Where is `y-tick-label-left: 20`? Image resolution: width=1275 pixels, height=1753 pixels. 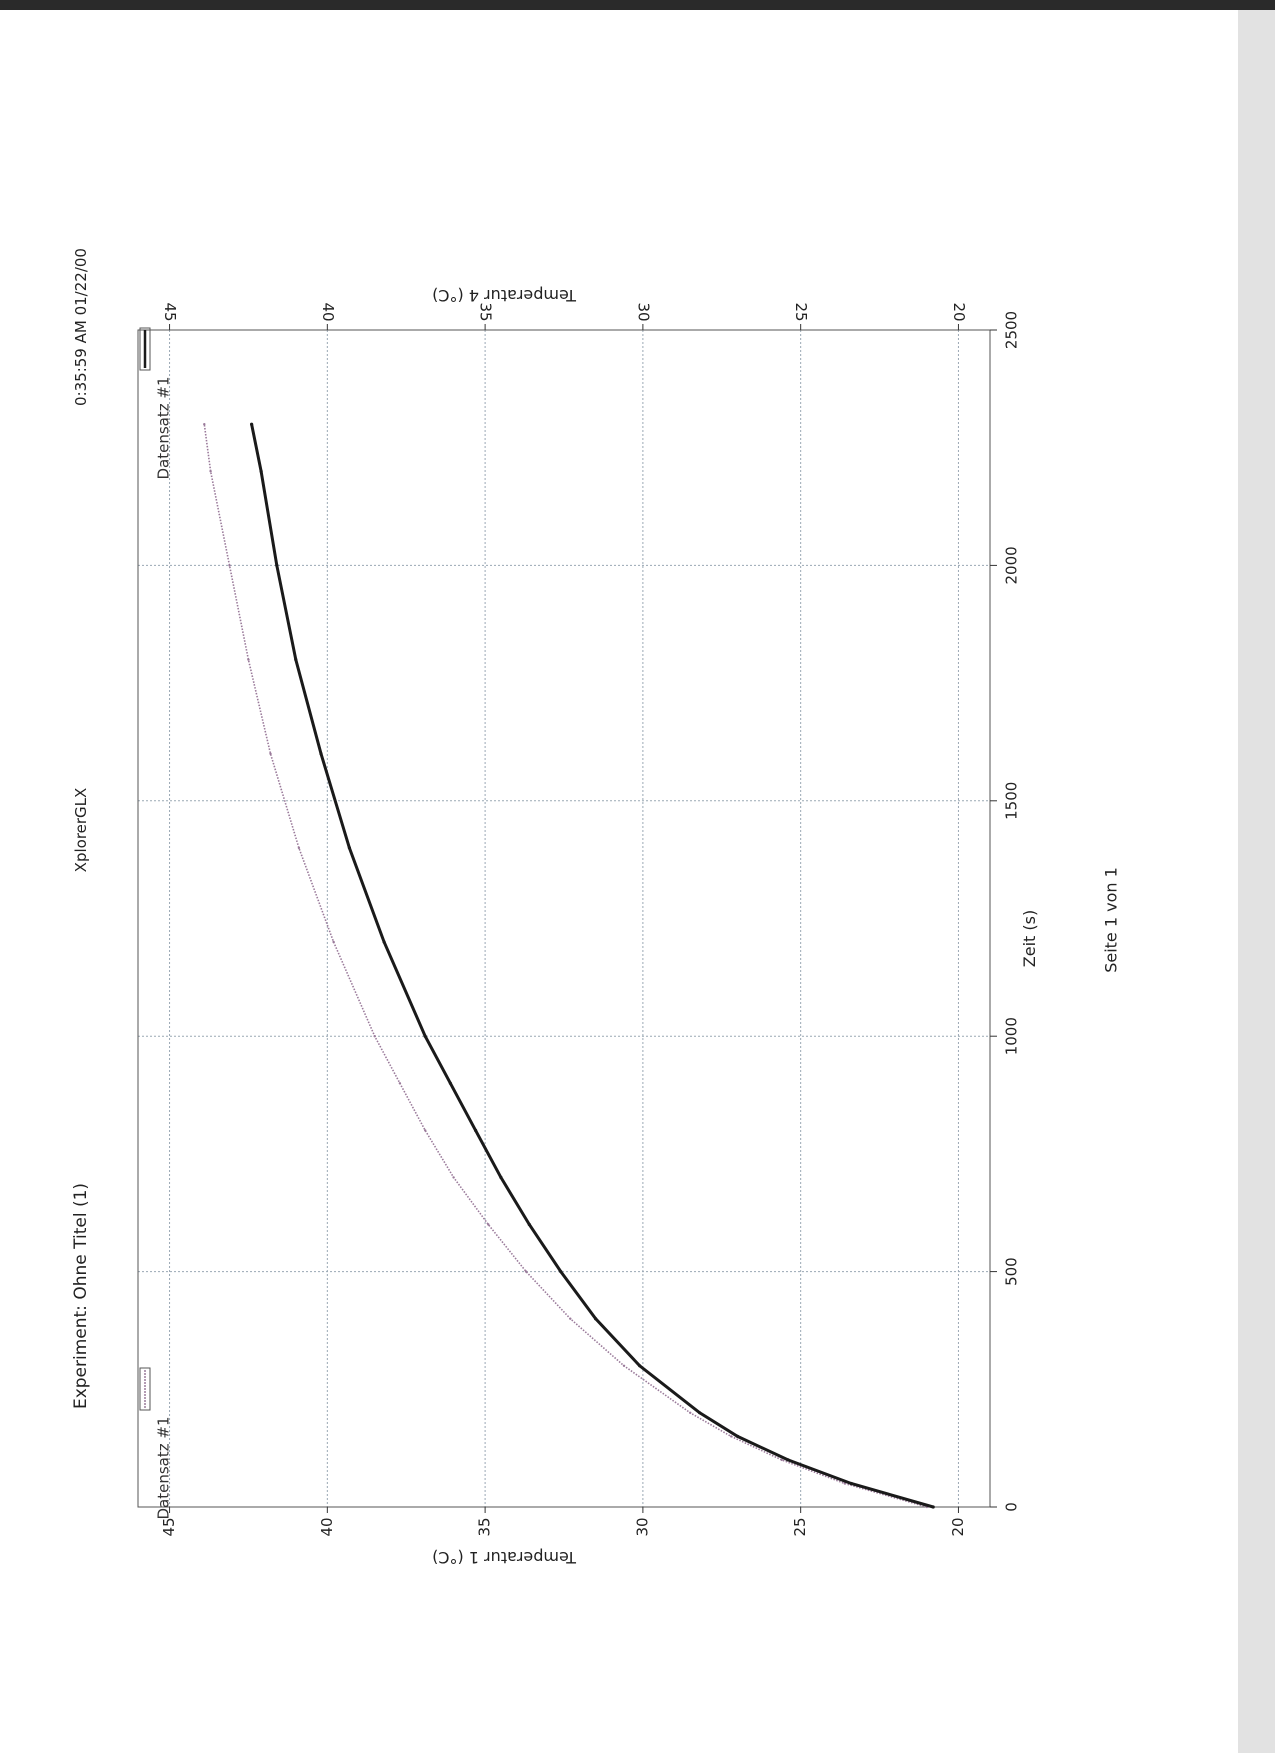
y-tick-label-left: 20 is located at coordinates (958, 1526).